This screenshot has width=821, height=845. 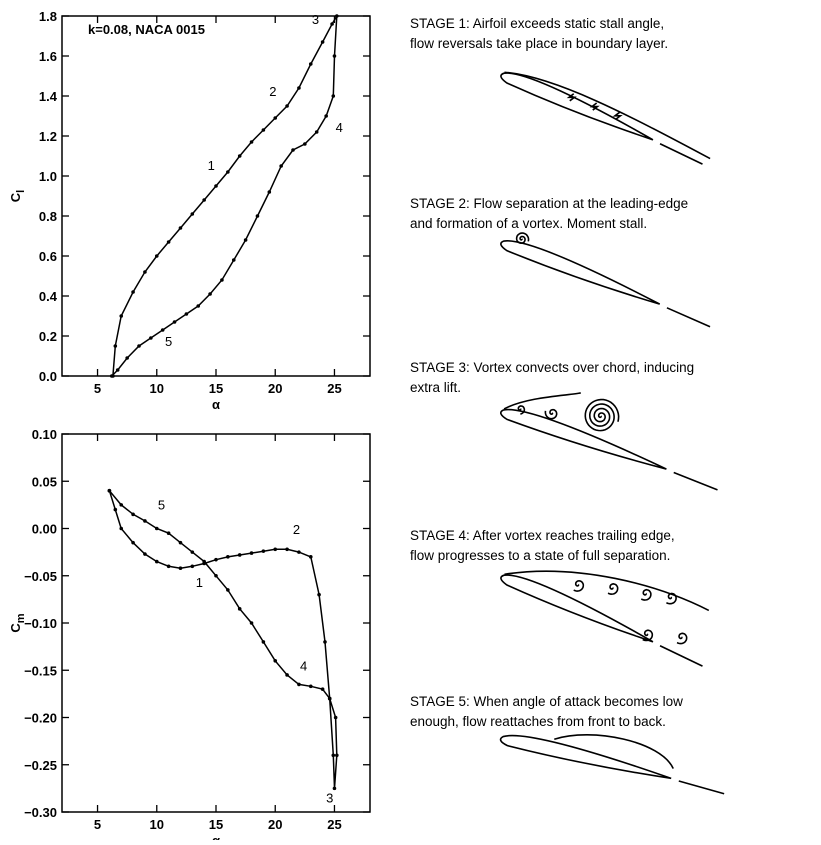 What do you see at coordinates (44, 529) in the screenshot?
I see `y-tick-label: 0.00` at bounding box center [44, 529].